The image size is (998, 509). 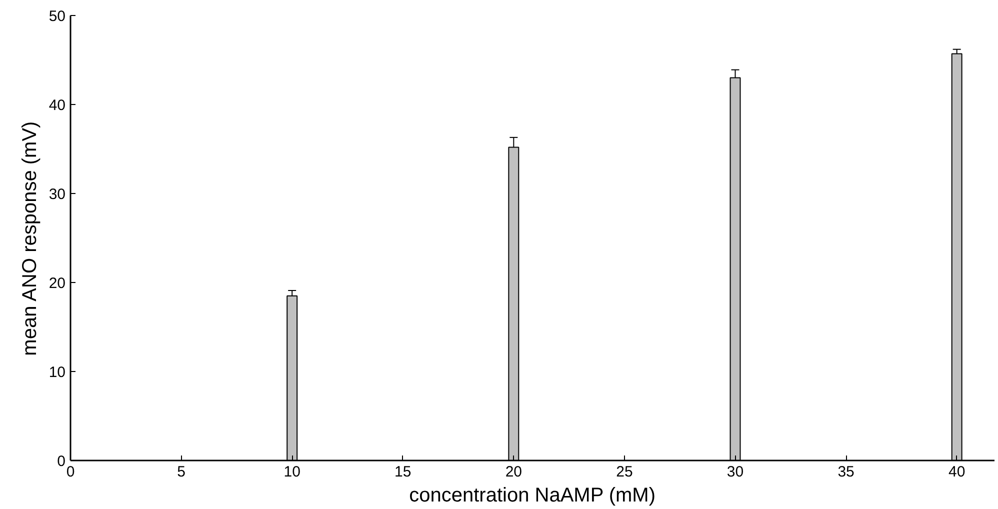 I want to click on y-tick-label: 20, so click(x=57, y=283).